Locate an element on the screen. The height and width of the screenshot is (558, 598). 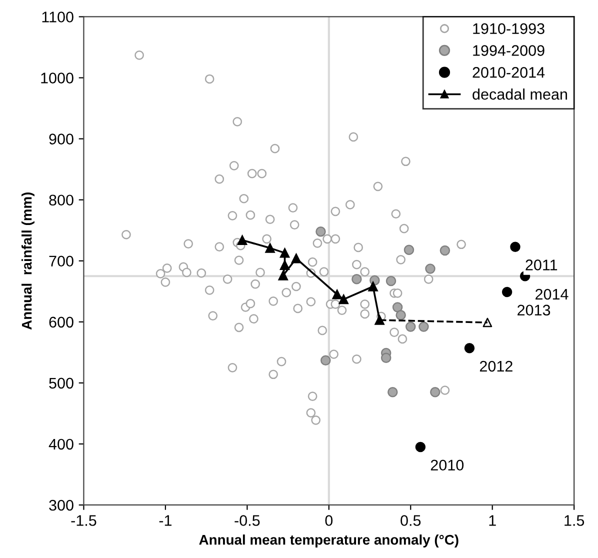
y-tick-label: 600 is located at coordinates (61, 322).